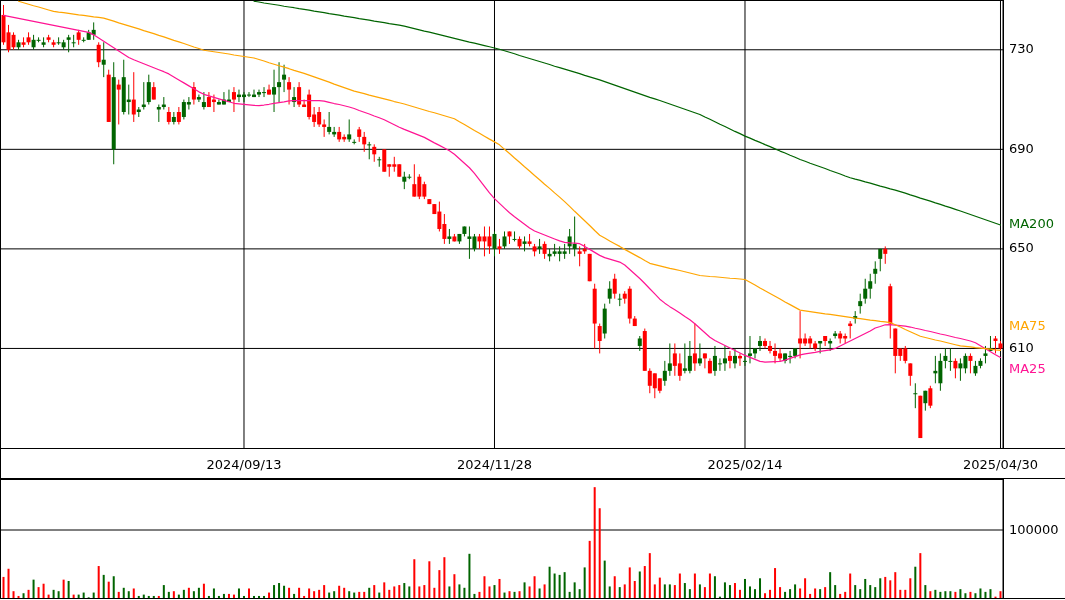 The image size is (1065, 600). Describe the element at coordinates (1031, 224) in the screenshot. I see `series-label: MA200` at that location.